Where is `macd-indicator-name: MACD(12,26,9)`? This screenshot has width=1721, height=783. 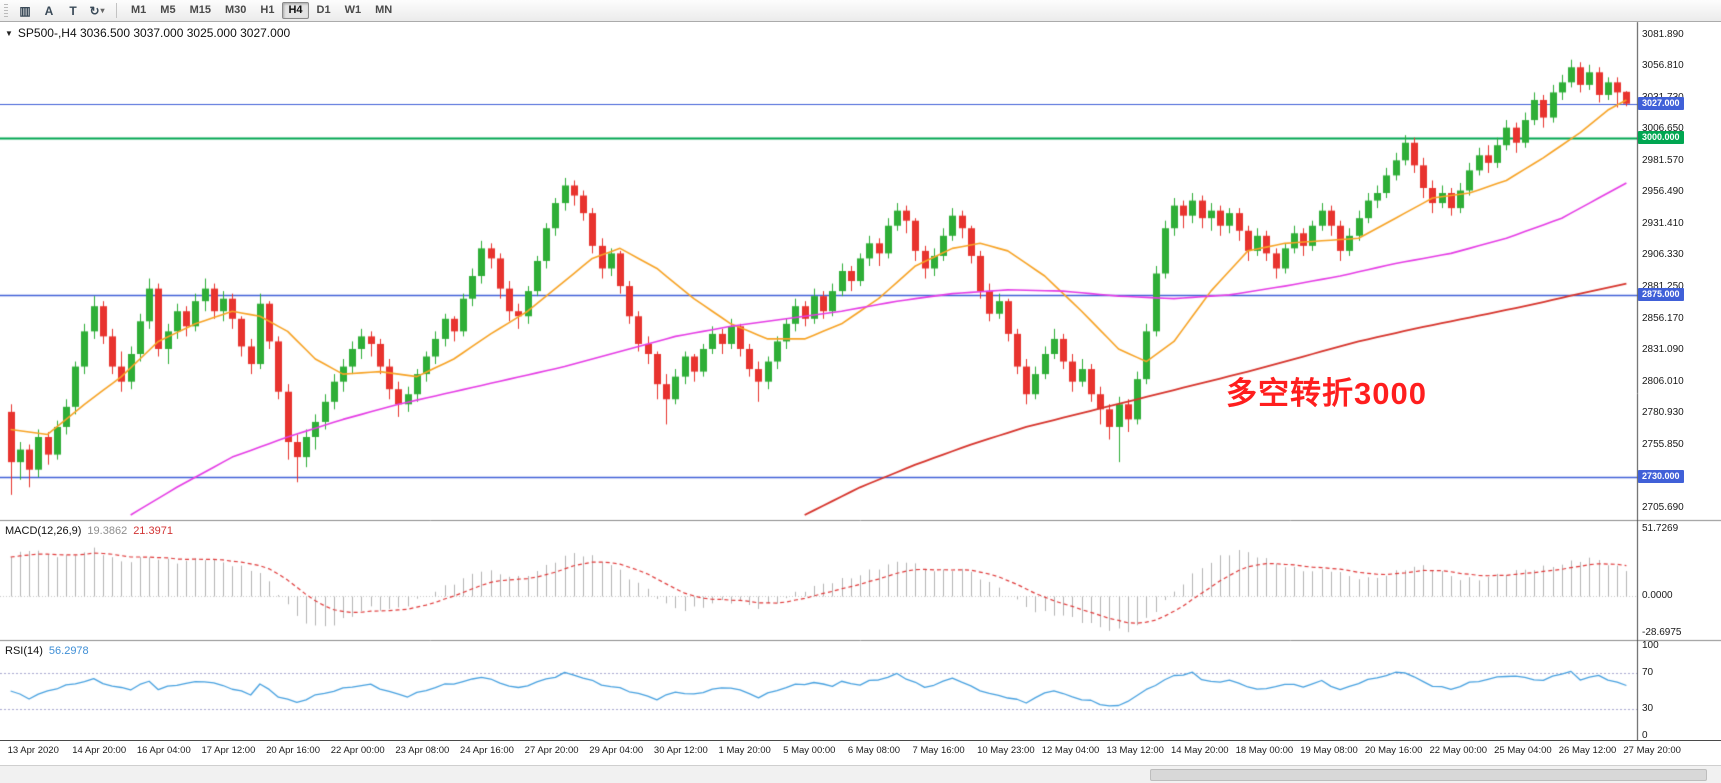
macd-indicator-name: MACD(12,26,9) is located at coordinates (43, 531).